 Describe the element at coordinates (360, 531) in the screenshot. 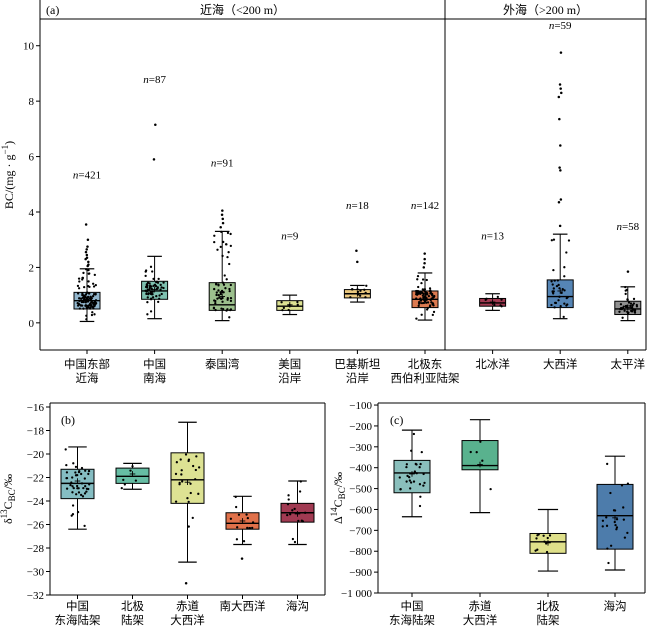

I see `y-tick-label: −700` at that location.